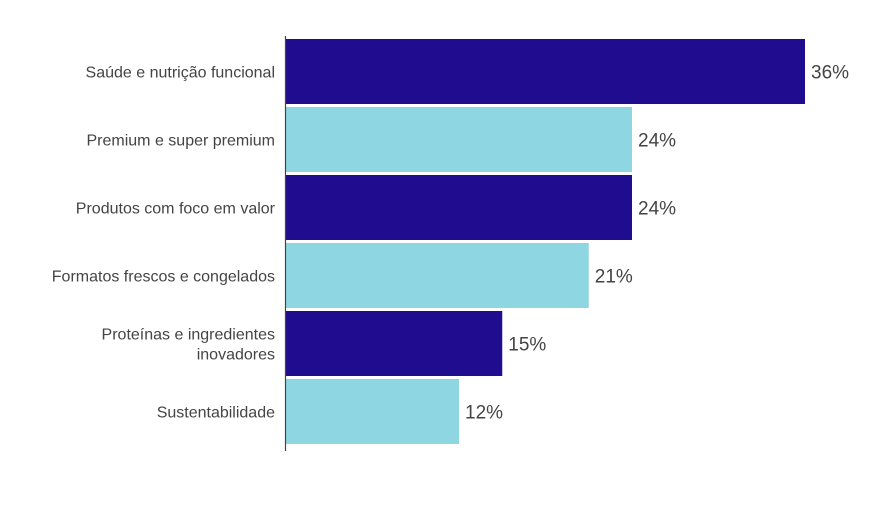 The height and width of the screenshot is (522, 883). Describe the element at coordinates (163, 277) in the screenshot. I see `category-label: Formatos frescos e congelados` at that location.